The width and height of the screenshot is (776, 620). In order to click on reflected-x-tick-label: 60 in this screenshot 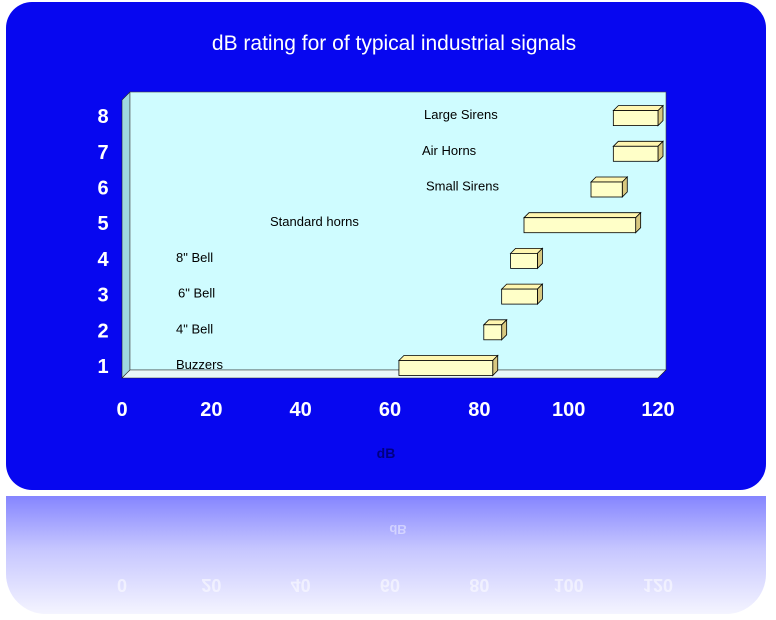, I will do `click(390, 585)`.